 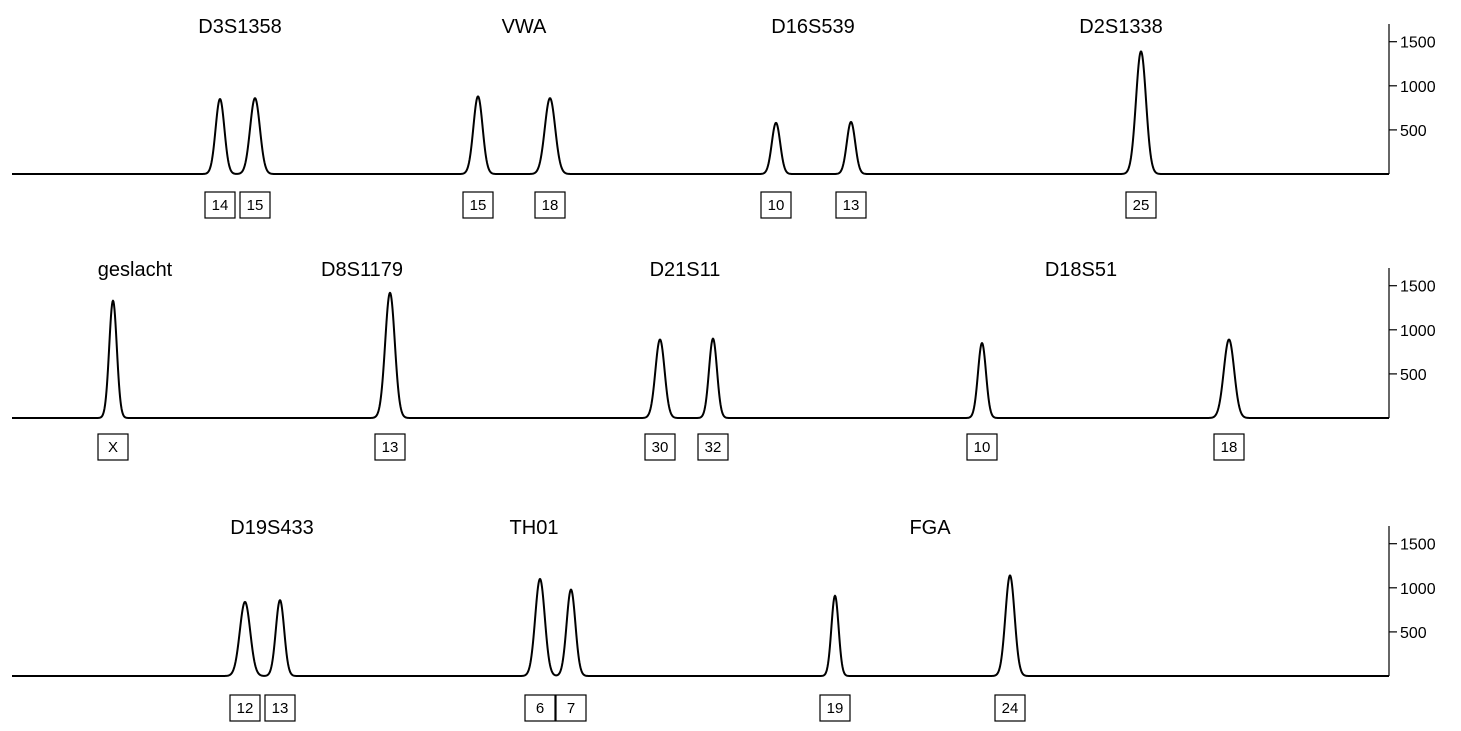 What do you see at coordinates (362, 270) in the screenshot?
I see `locus-label: D8S1179` at bounding box center [362, 270].